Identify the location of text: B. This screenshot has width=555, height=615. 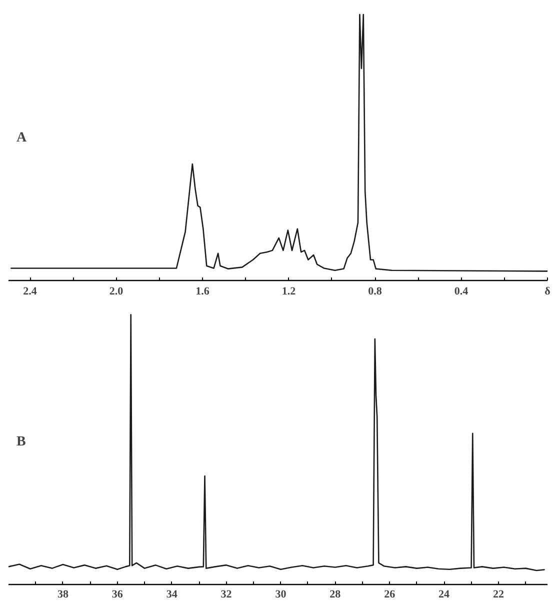
(21, 442).